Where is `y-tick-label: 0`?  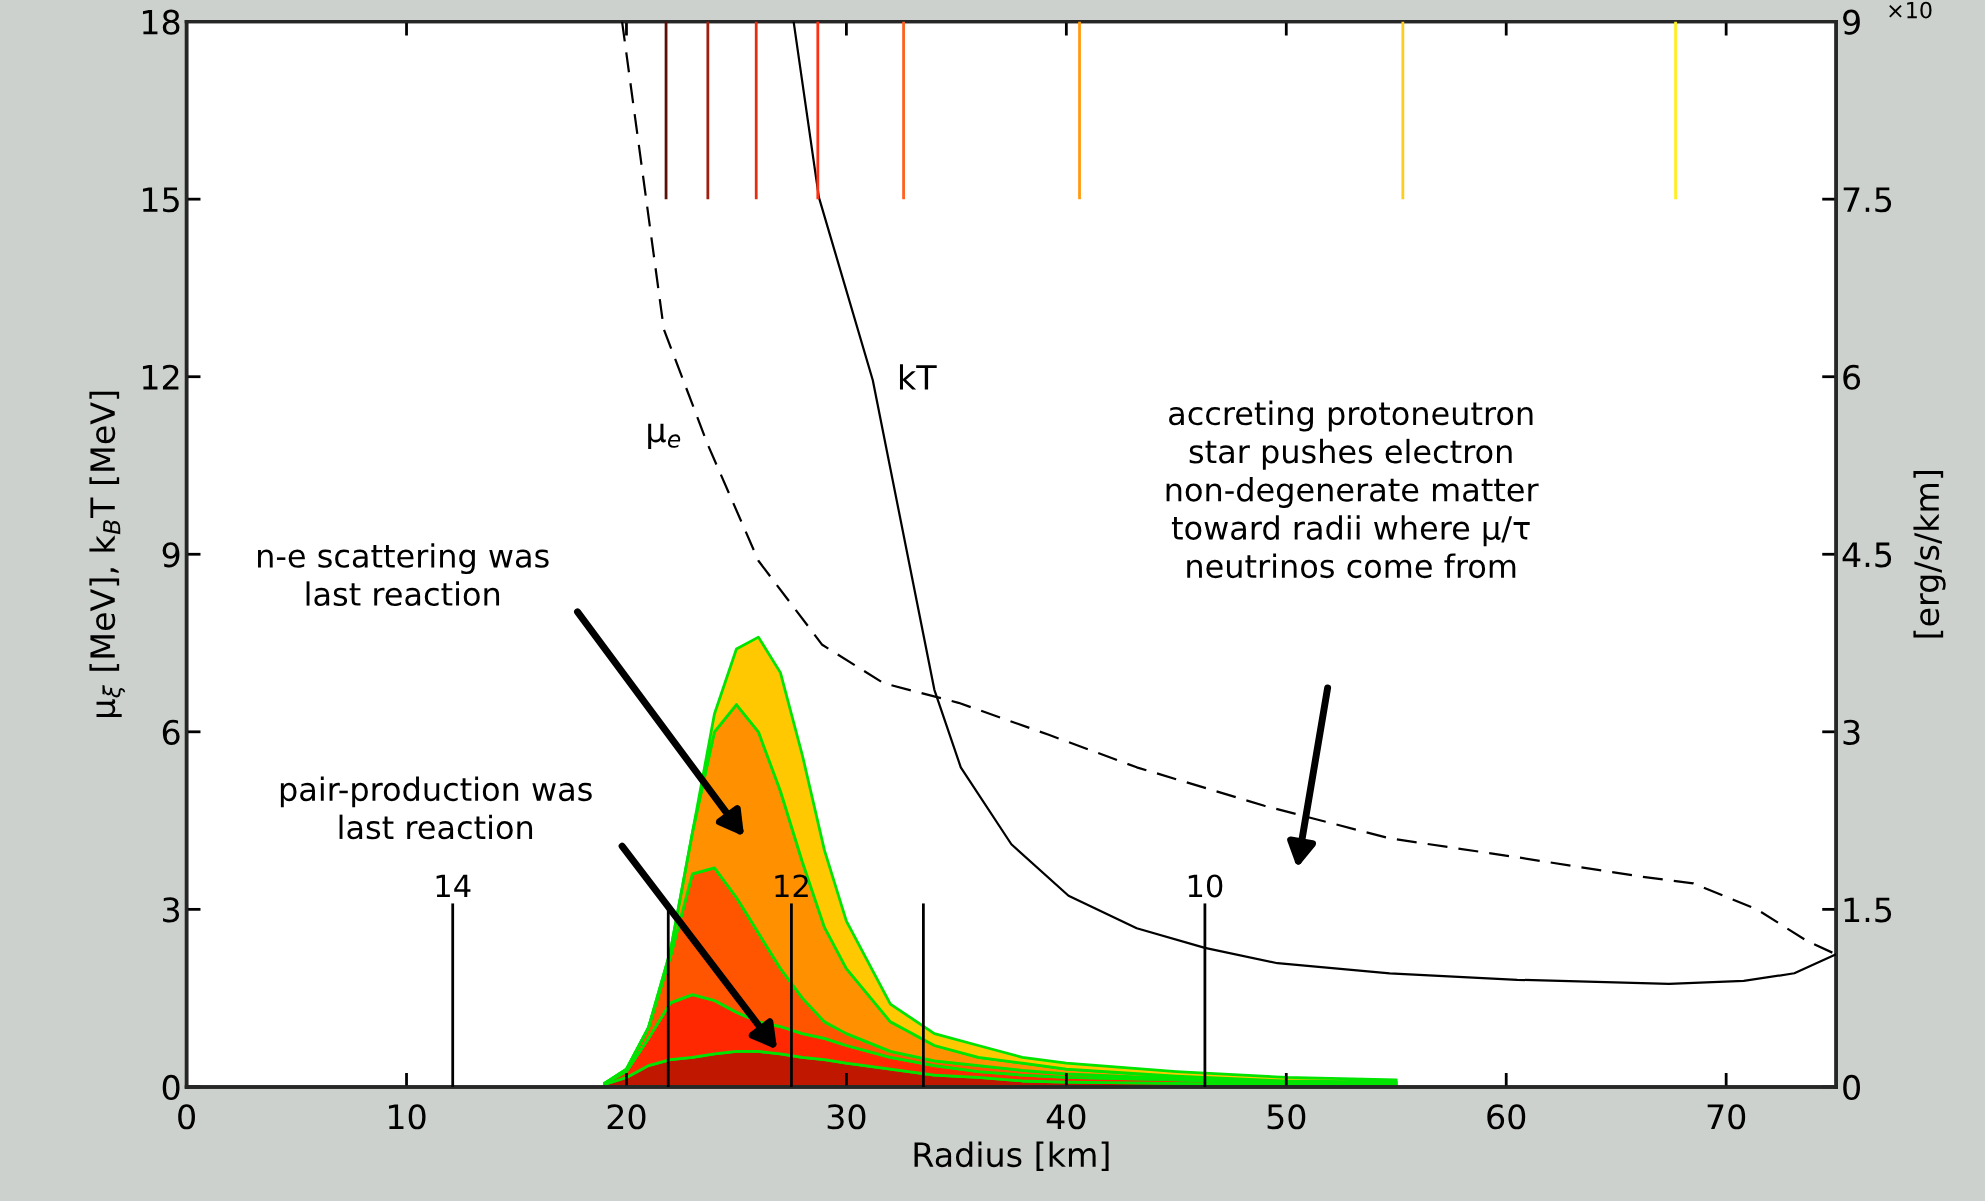 y-tick-label: 0 is located at coordinates (171, 1087).